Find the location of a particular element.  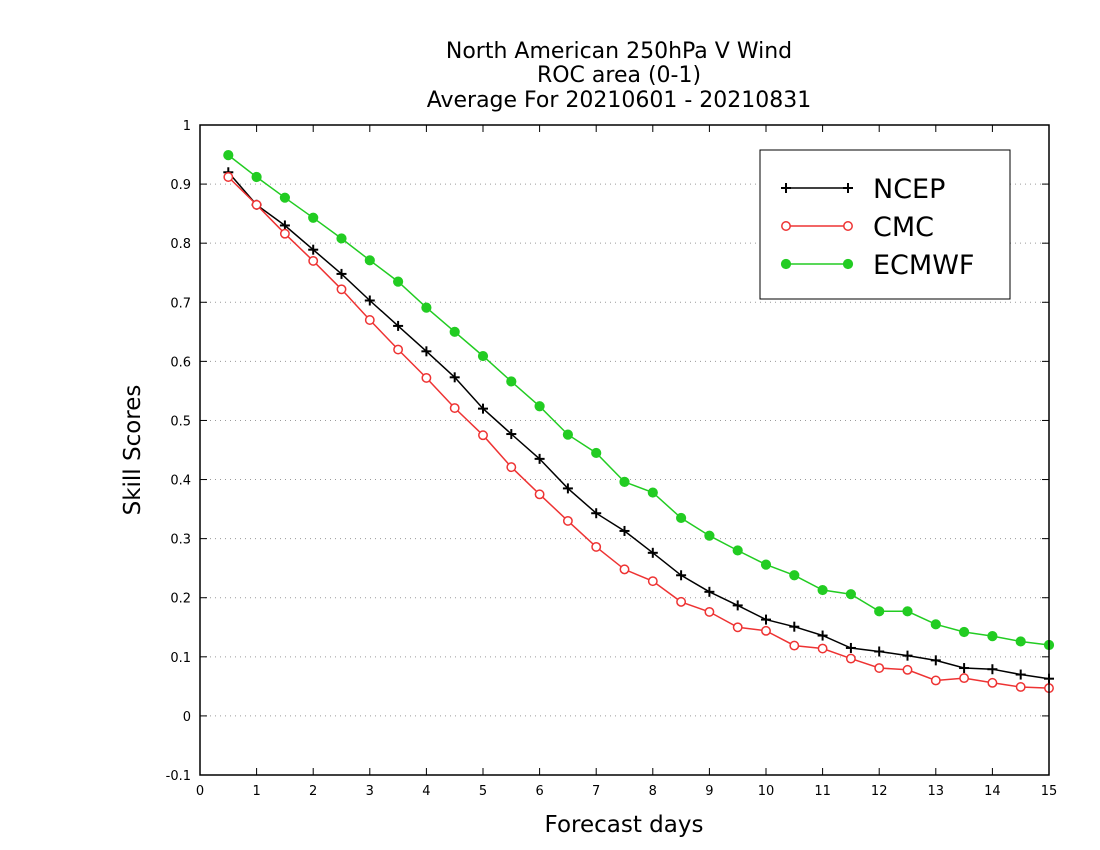

y-tick-label-1: 0 is located at coordinates (187, 717).